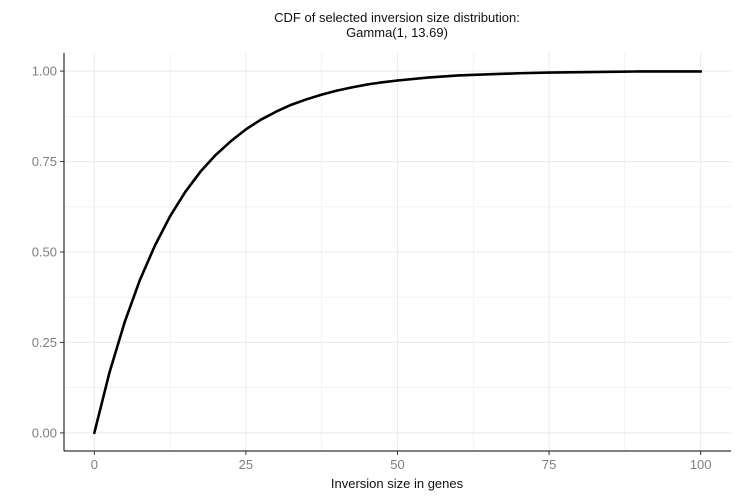  What do you see at coordinates (44, 161) in the screenshot?
I see `y-tick-label: 0.75` at bounding box center [44, 161].